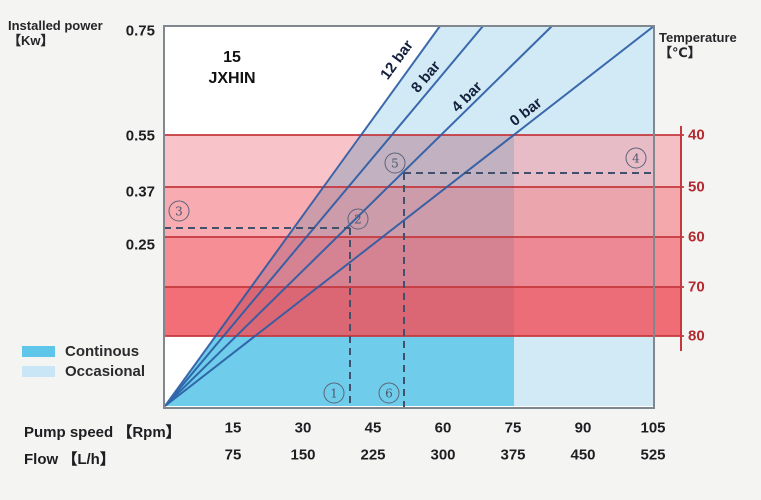  What do you see at coordinates (696, 237) in the screenshot?
I see `temperature-tick: 60` at bounding box center [696, 237].